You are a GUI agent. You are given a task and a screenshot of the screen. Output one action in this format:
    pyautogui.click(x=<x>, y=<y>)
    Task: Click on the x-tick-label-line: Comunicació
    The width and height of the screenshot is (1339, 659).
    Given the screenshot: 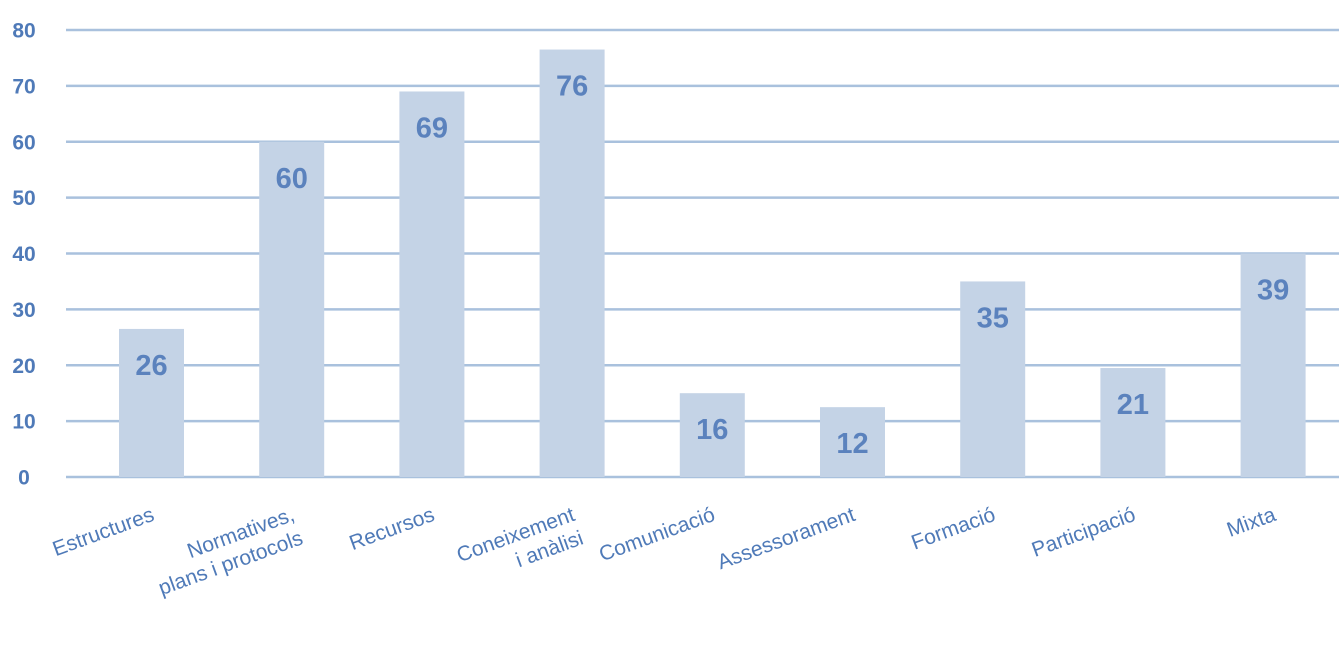 What is the action you would take?
    pyautogui.click(x=657, y=534)
    